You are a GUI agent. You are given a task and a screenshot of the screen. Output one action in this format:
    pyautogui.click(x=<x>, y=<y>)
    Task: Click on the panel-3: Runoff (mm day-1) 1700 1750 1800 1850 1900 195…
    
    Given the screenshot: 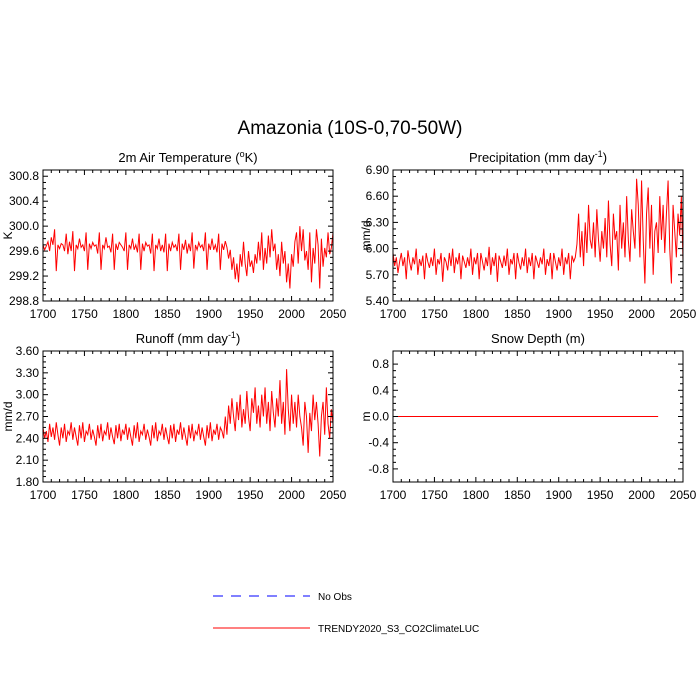 What is the action you would take?
    pyautogui.click(x=174, y=416)
    